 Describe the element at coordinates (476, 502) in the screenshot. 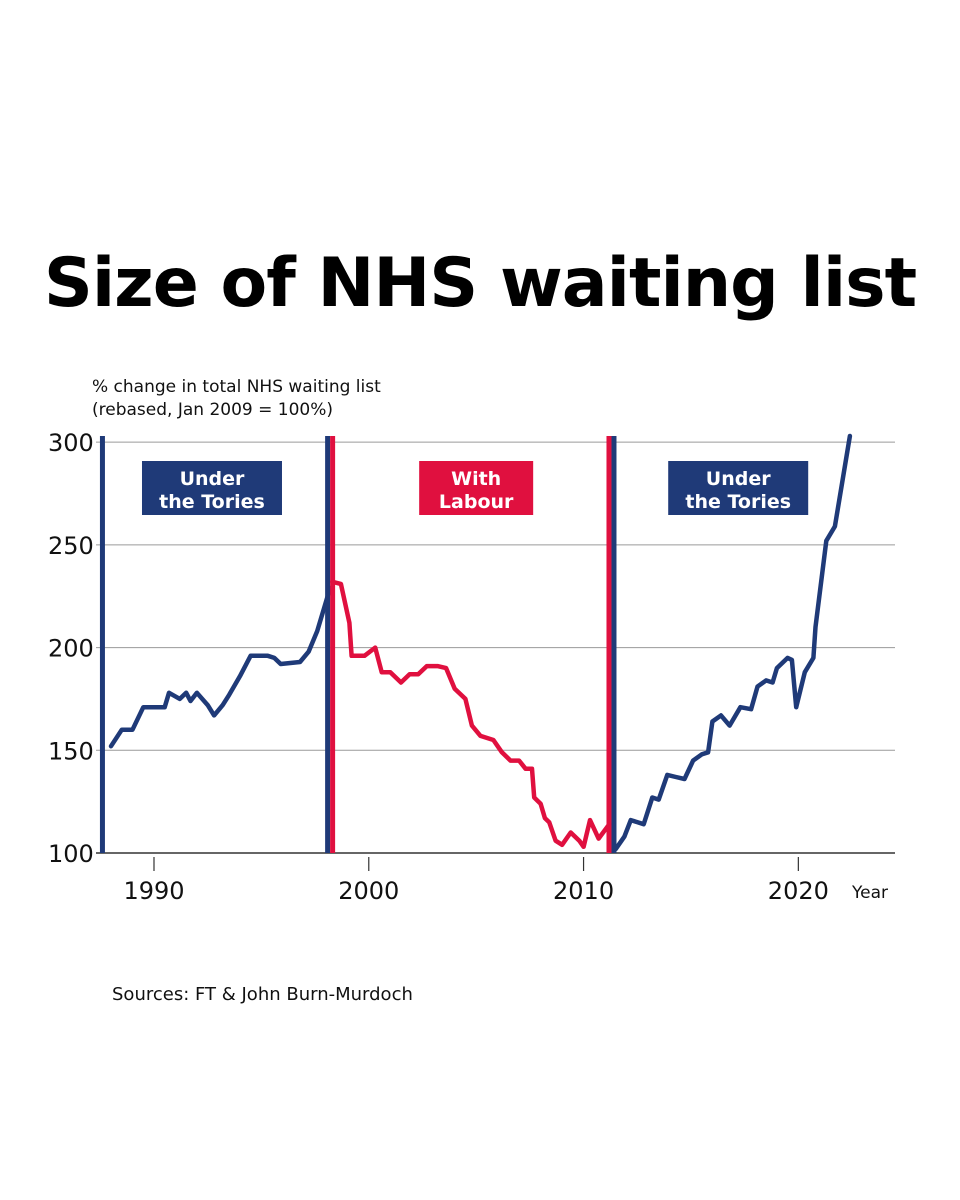

I see `era-label-text: Labour` at that location.